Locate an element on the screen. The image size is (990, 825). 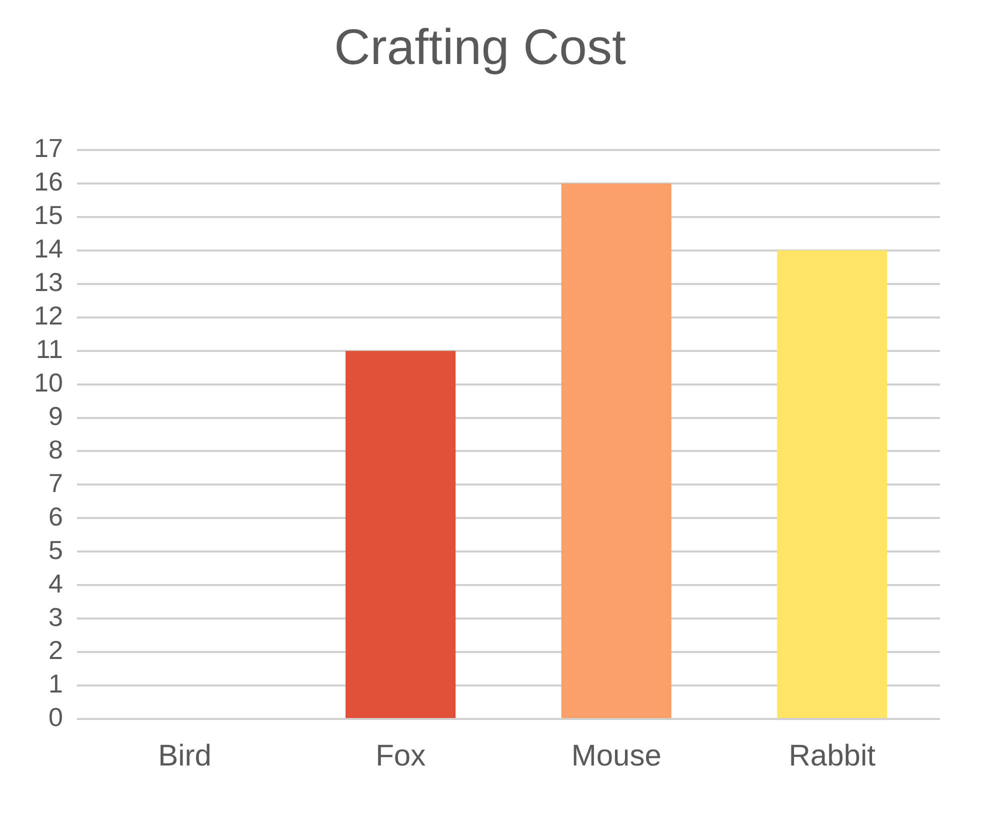
y-tick-label: 2 is located at coordinates (55, 650).